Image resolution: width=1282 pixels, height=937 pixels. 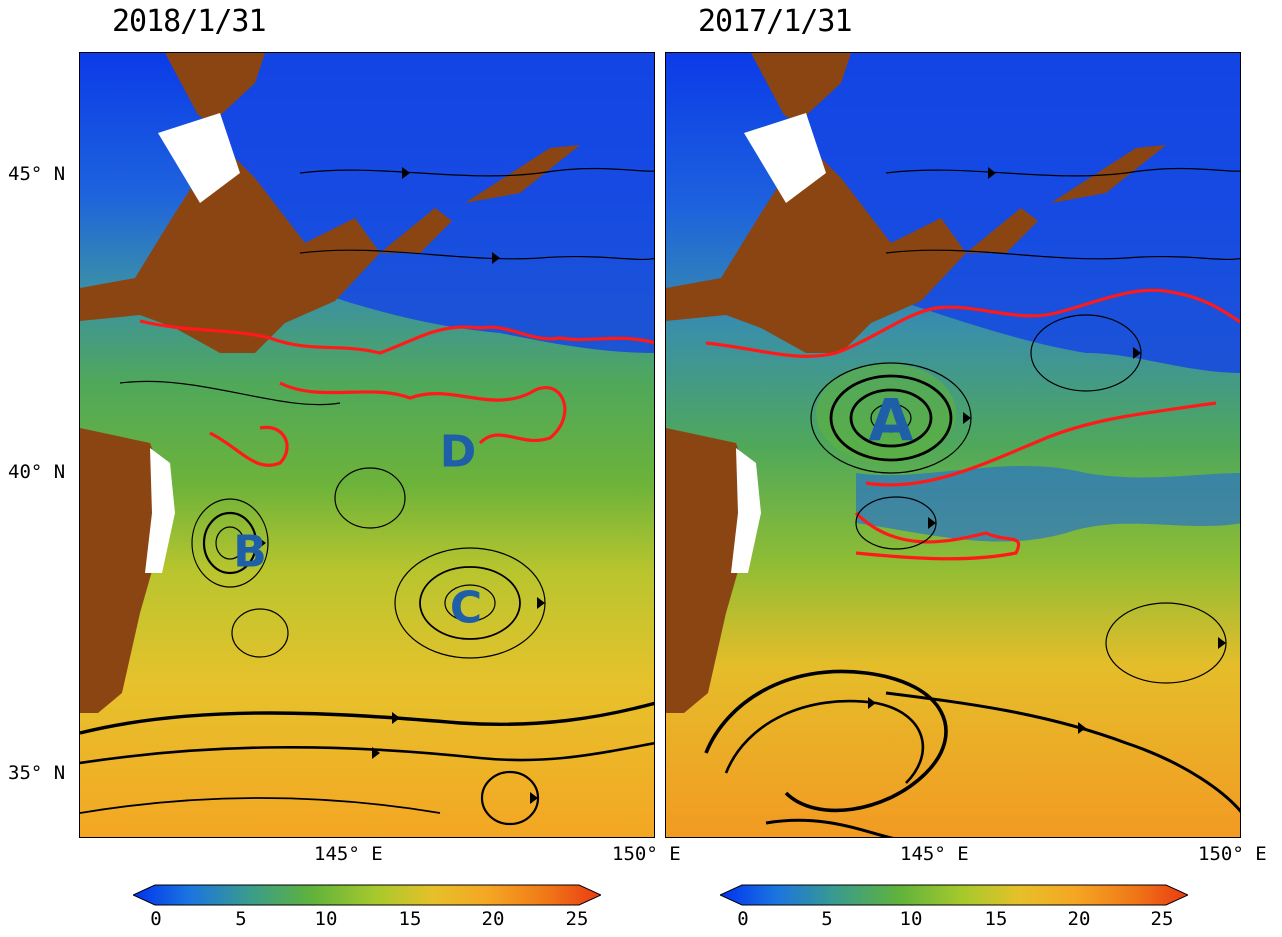 What do you see at coordinates (423, 413) in the screenshot?
I see `red-contour-meander` at bounding box center [423, 413].